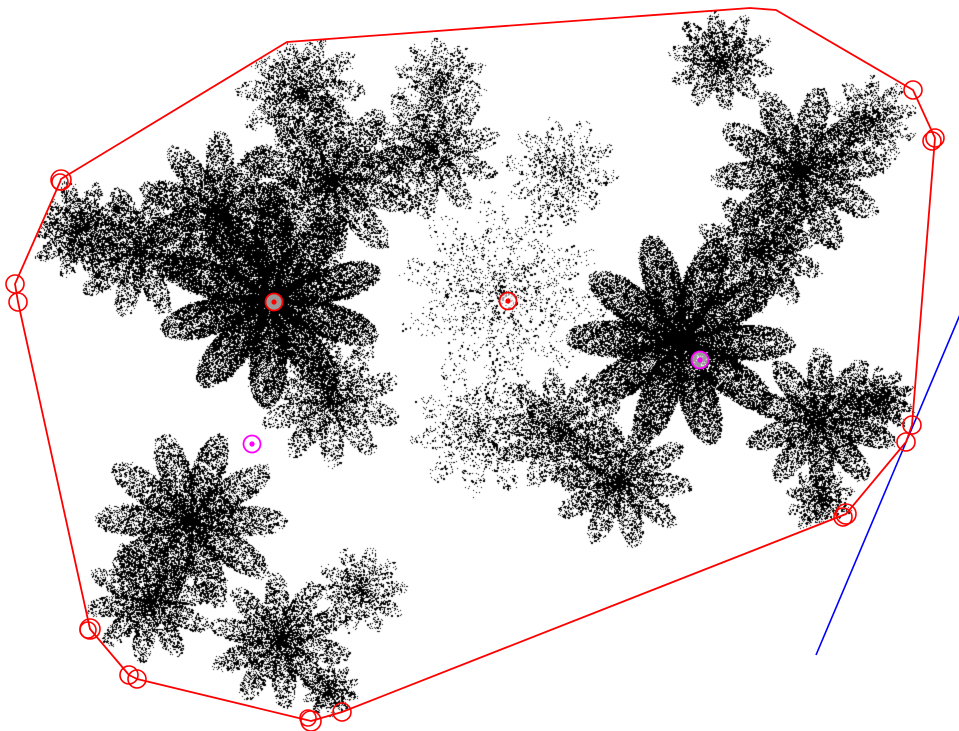  I want to click on mid-centroid-marker, so click(508, 301).